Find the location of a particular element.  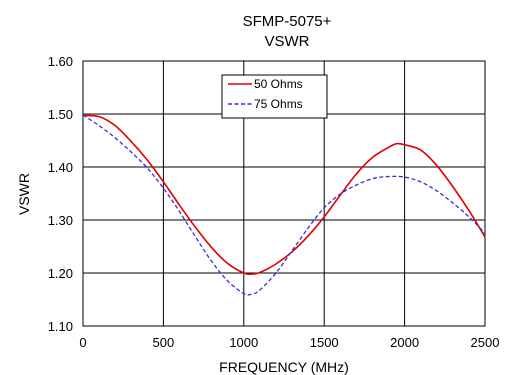

y-tick-label: 1.10 is located at coordinates (60, 326).